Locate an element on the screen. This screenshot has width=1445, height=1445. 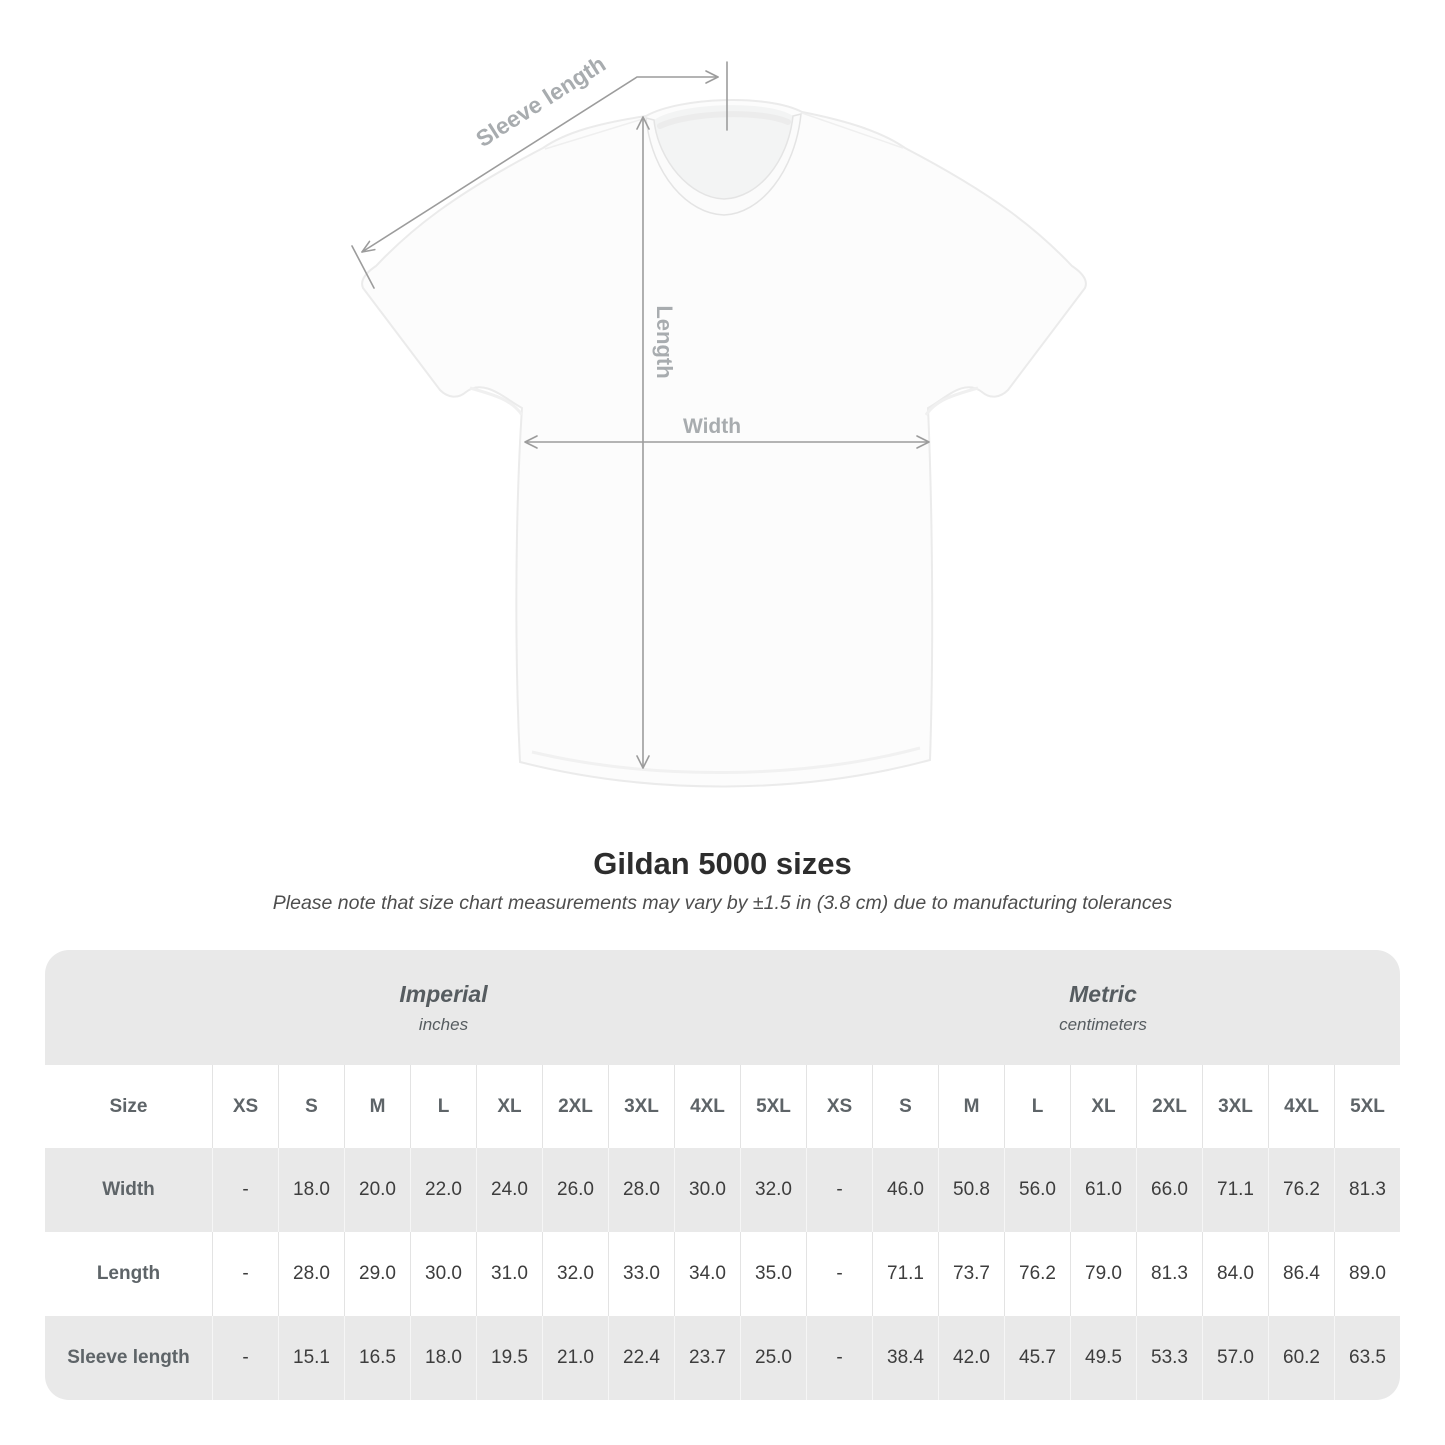
table-cell: 57.0 is located at coordinates (1235, 1358).